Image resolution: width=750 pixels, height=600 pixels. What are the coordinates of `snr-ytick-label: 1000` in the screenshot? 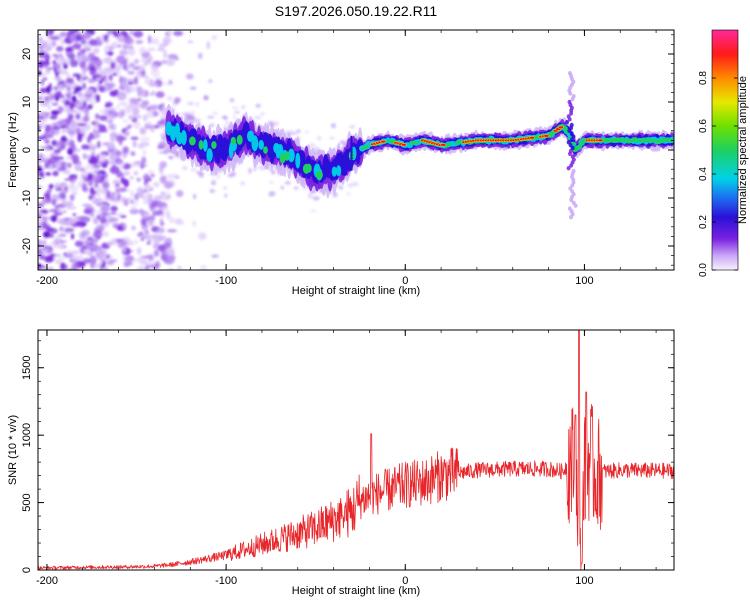 It's located at (27, 435).